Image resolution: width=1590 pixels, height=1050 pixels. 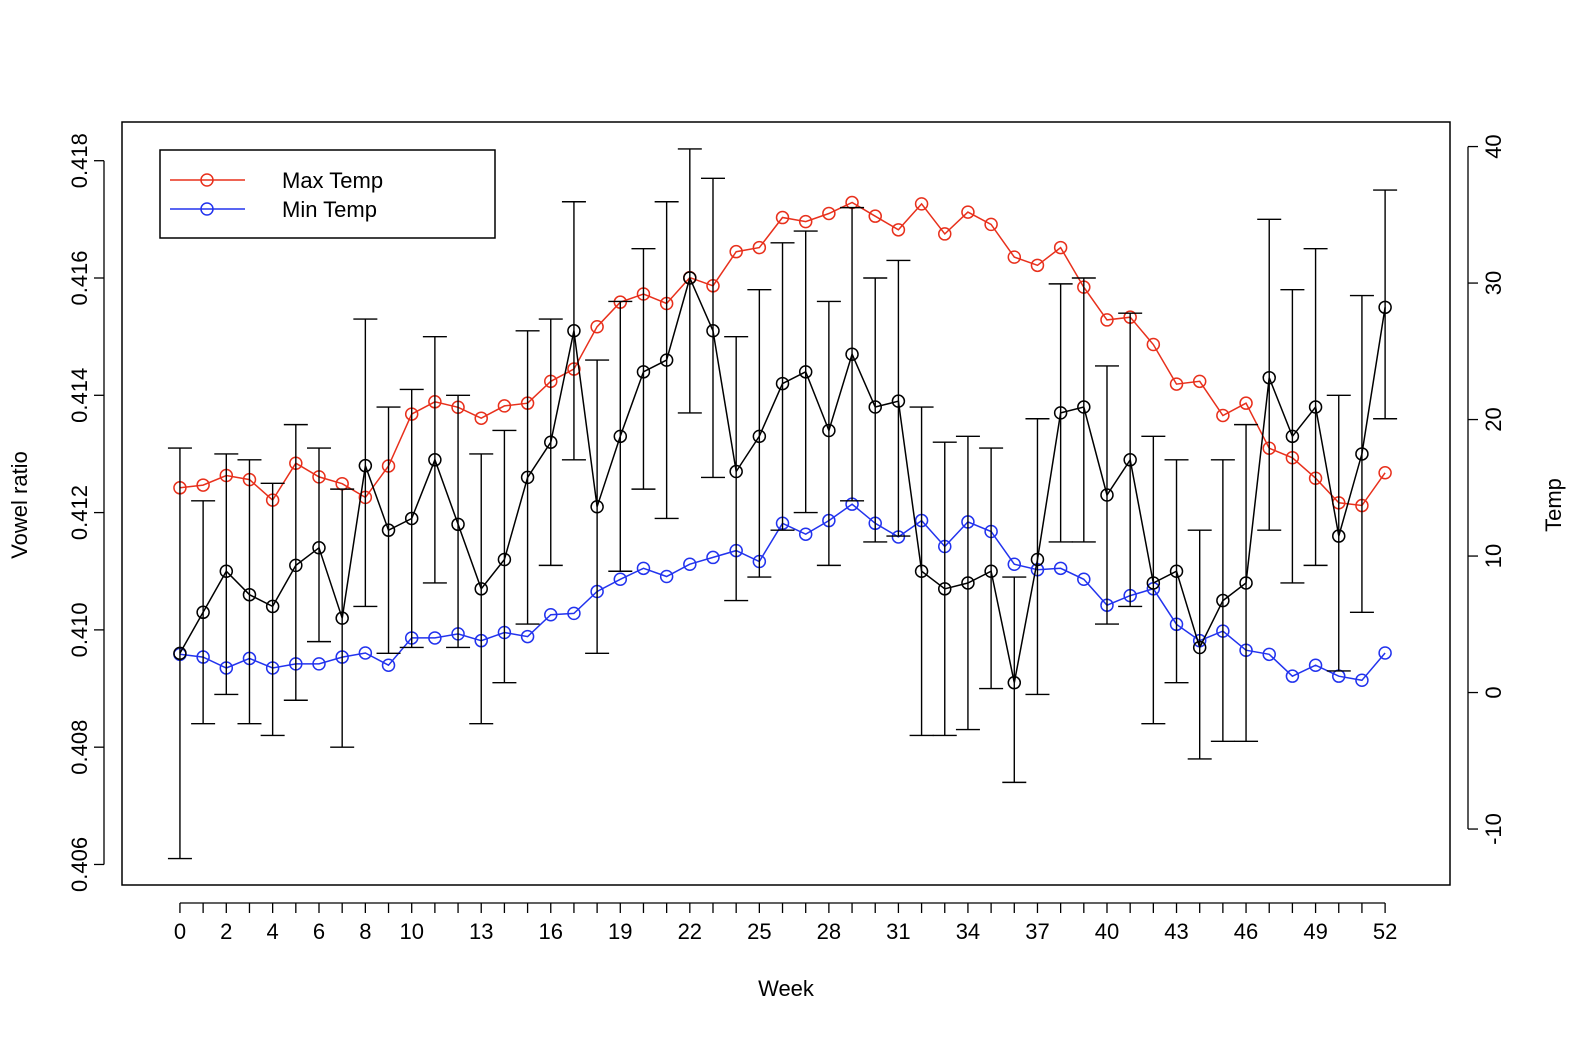 What do you see at coordinates (79, 160) in the screenshot?
I see `y-left-tick-label: 0.418` at bounding box center [79, 160].